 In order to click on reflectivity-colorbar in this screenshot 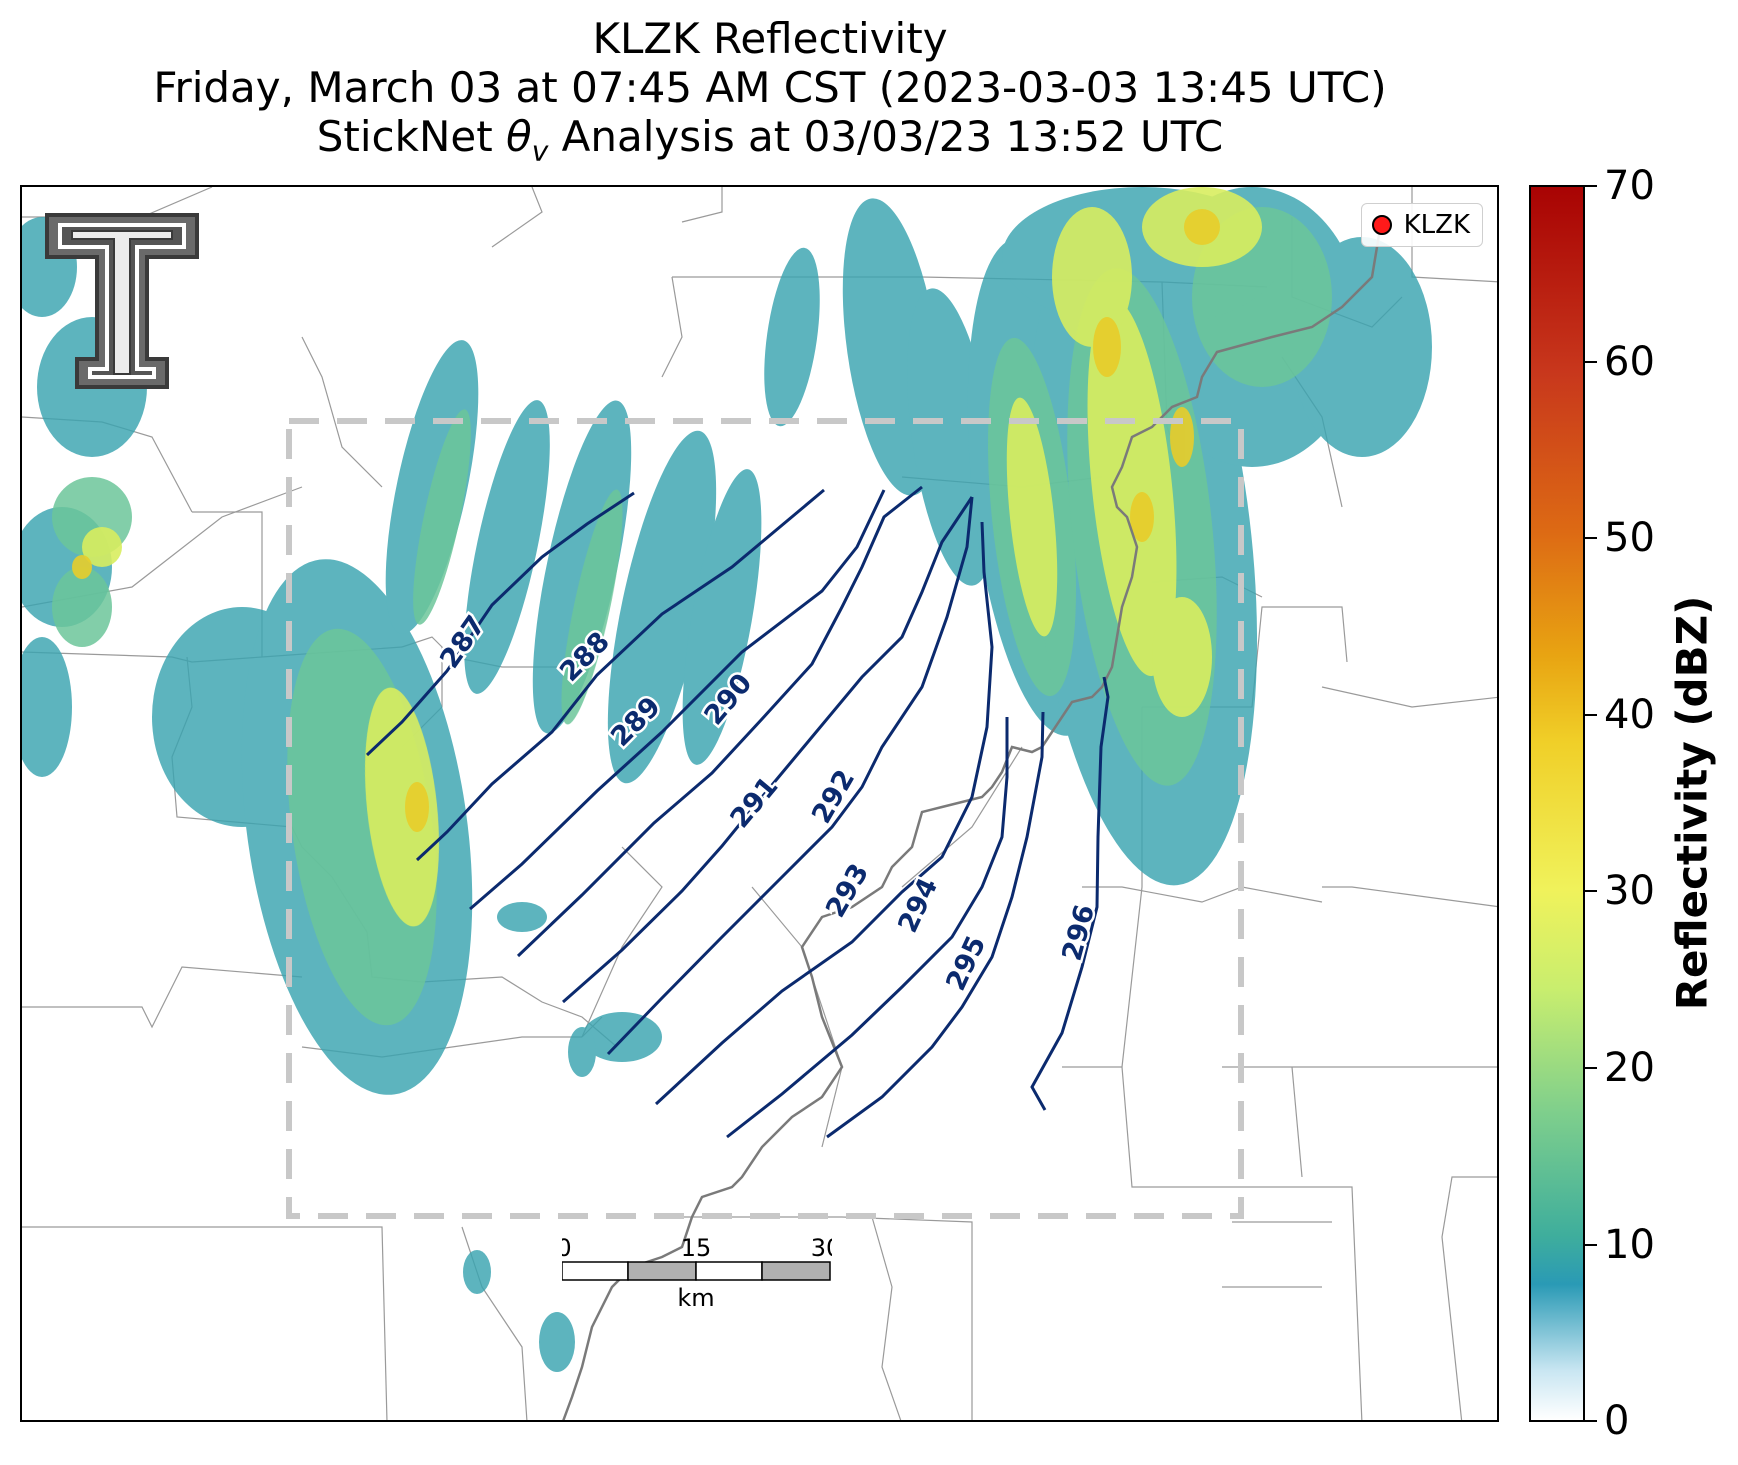, I will do `click(1557, 803)`.